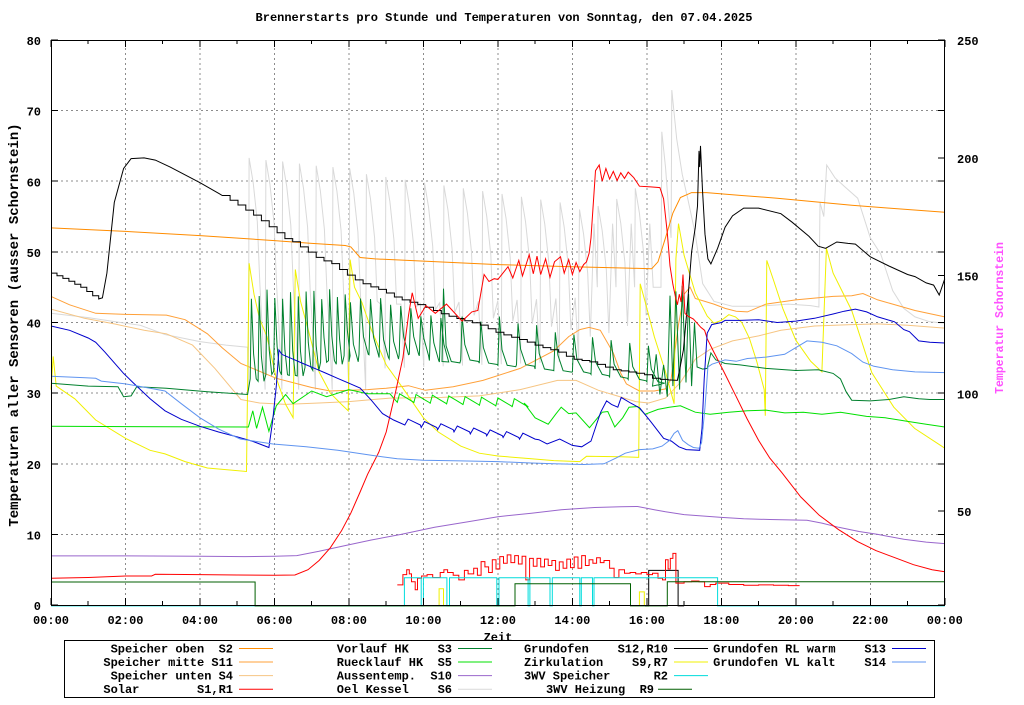 The width and height of the screenshot is (1024, 705). What do you see at coordinates (172, 677) in the screenshot?
I see `svg-text: Speicher unten S4` at bounding box center [172, 677].